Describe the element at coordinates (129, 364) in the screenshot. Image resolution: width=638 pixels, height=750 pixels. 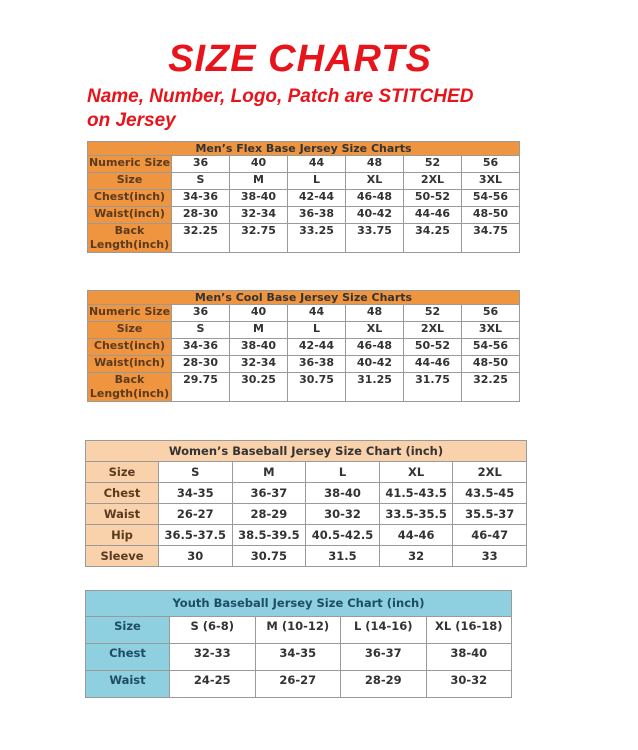
I see `row-label: Waist(inch)` at that location.